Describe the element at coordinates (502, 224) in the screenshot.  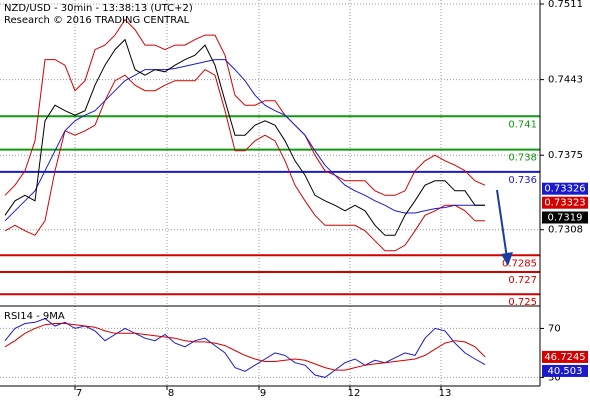
I see `forecast-arrow` at that location.